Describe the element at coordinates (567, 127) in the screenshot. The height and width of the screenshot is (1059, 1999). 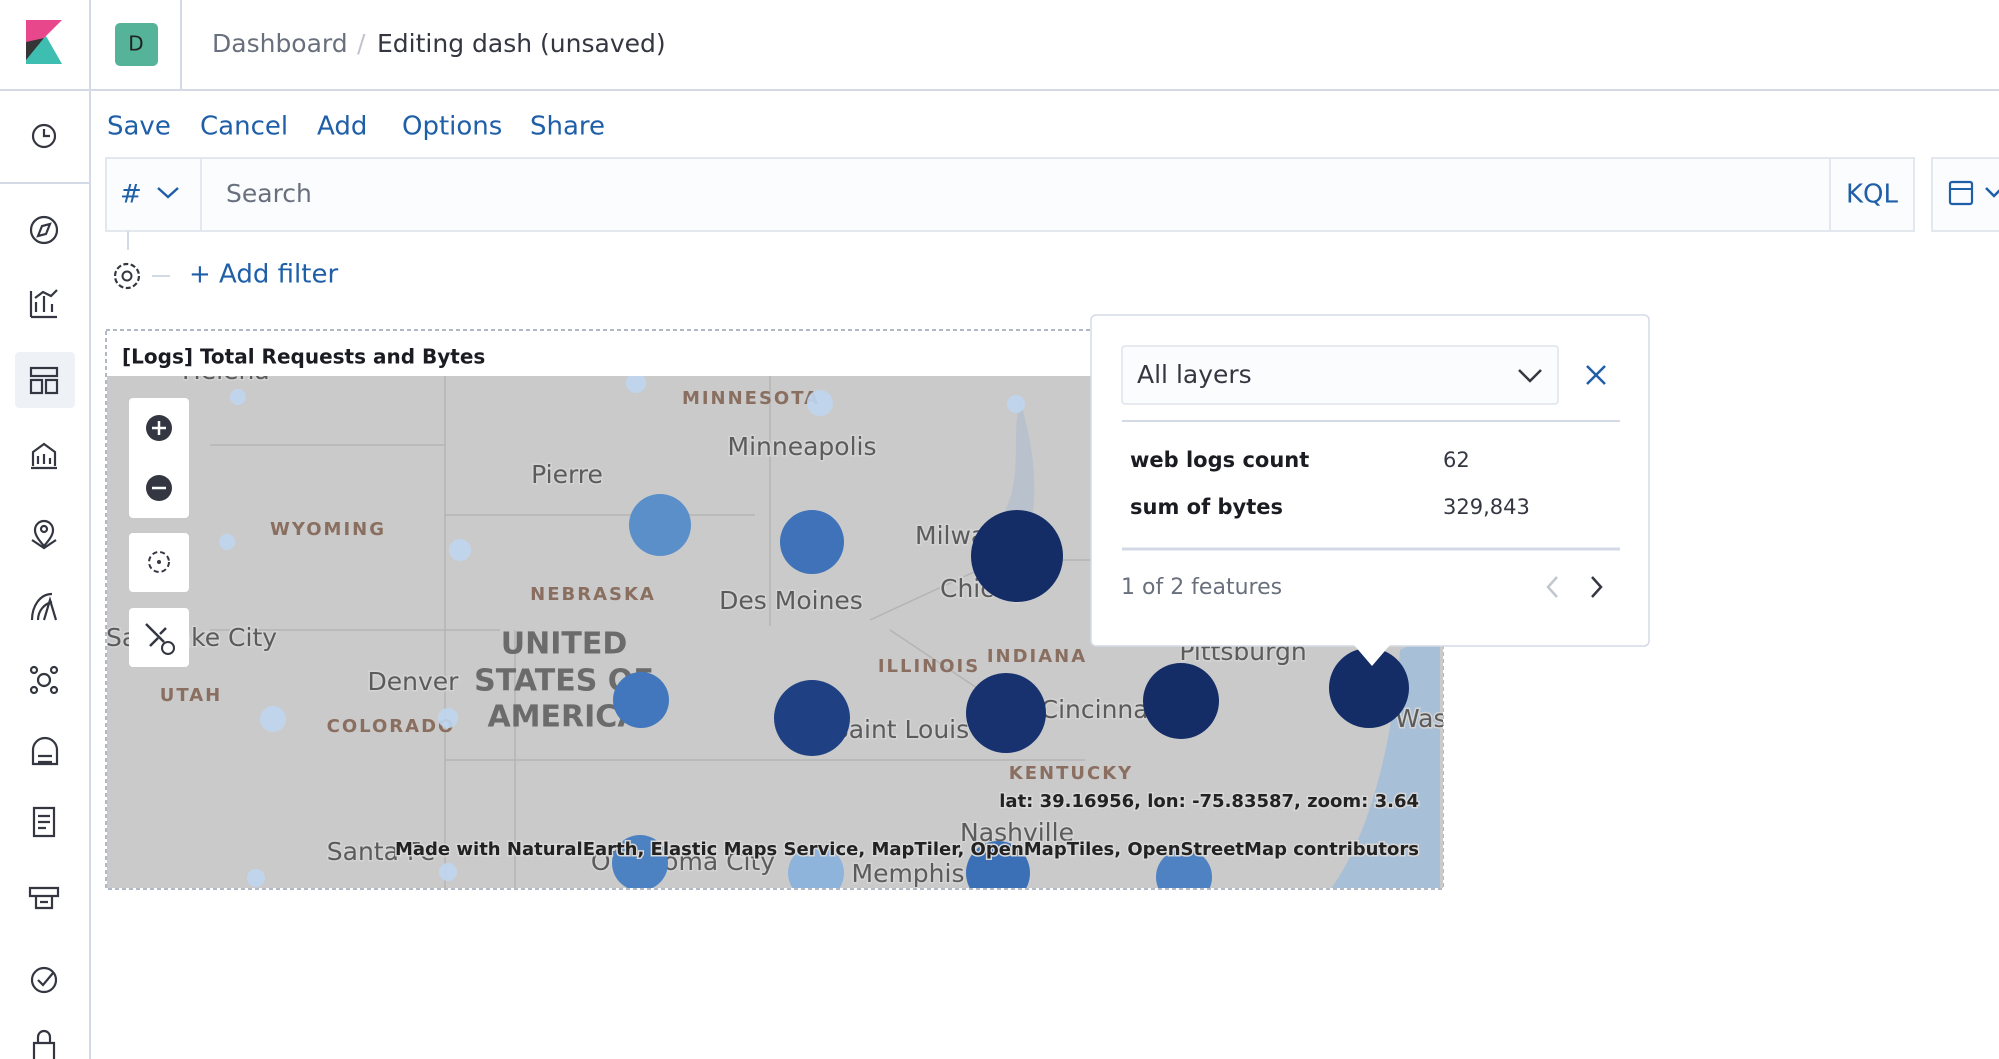
I see `menu-item: Share` at that location.